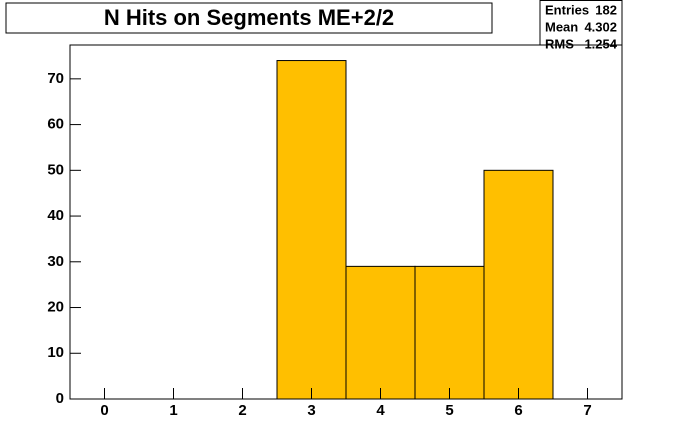 This screenshot has height=444, width=692. Describe the element at coordinates (55, 306) in the screenshot. I see `y-tick-label: 20` at that location.